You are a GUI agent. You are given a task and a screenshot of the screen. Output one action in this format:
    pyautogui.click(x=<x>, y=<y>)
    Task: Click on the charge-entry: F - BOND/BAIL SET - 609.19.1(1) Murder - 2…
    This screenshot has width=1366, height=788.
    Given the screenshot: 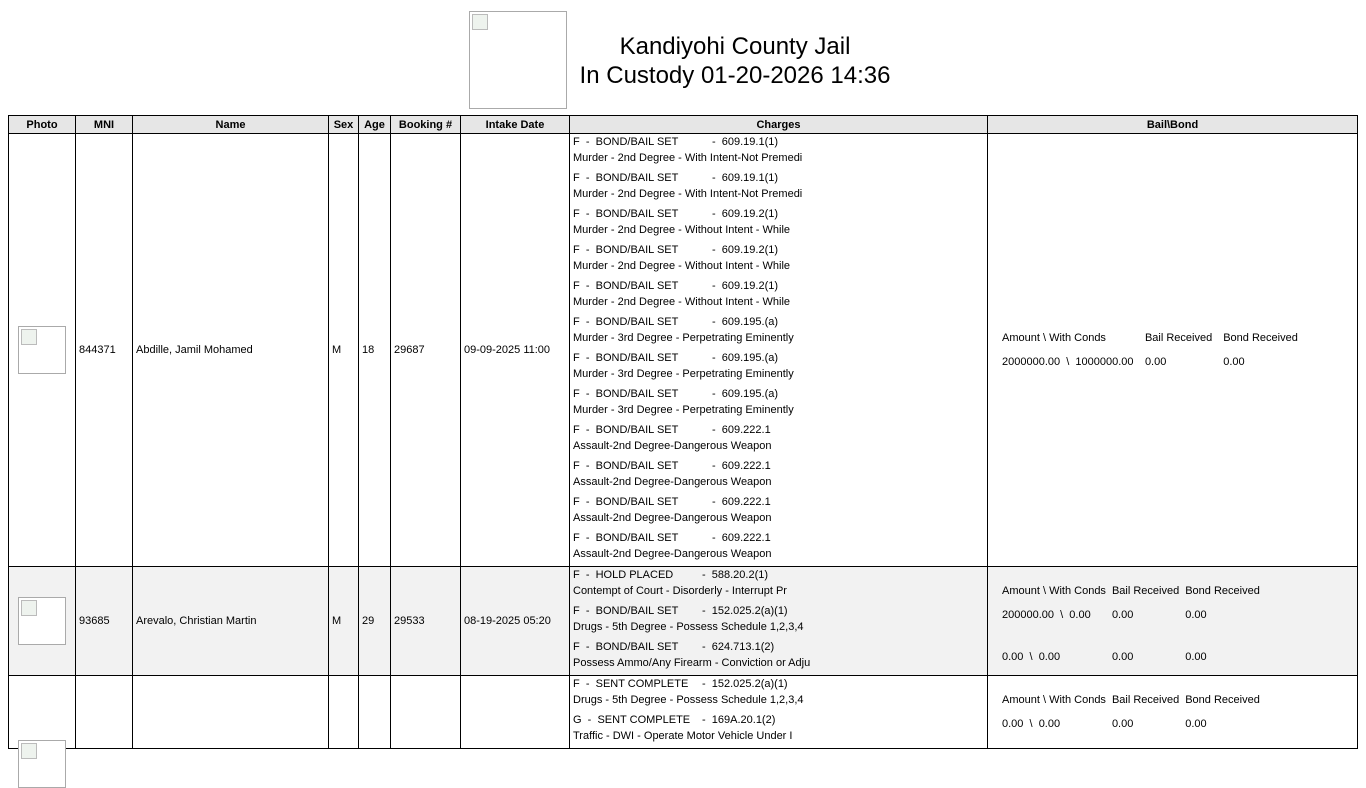 What is the action you would take?
    pyautogui.click(x=778, y=186)
    